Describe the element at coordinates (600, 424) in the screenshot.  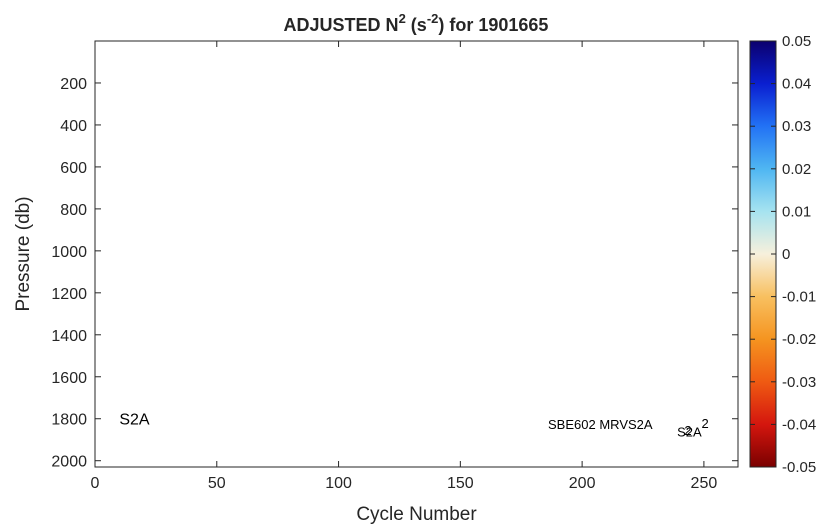
I see `annotation-label: SBE602 MRVS2A` at that location.